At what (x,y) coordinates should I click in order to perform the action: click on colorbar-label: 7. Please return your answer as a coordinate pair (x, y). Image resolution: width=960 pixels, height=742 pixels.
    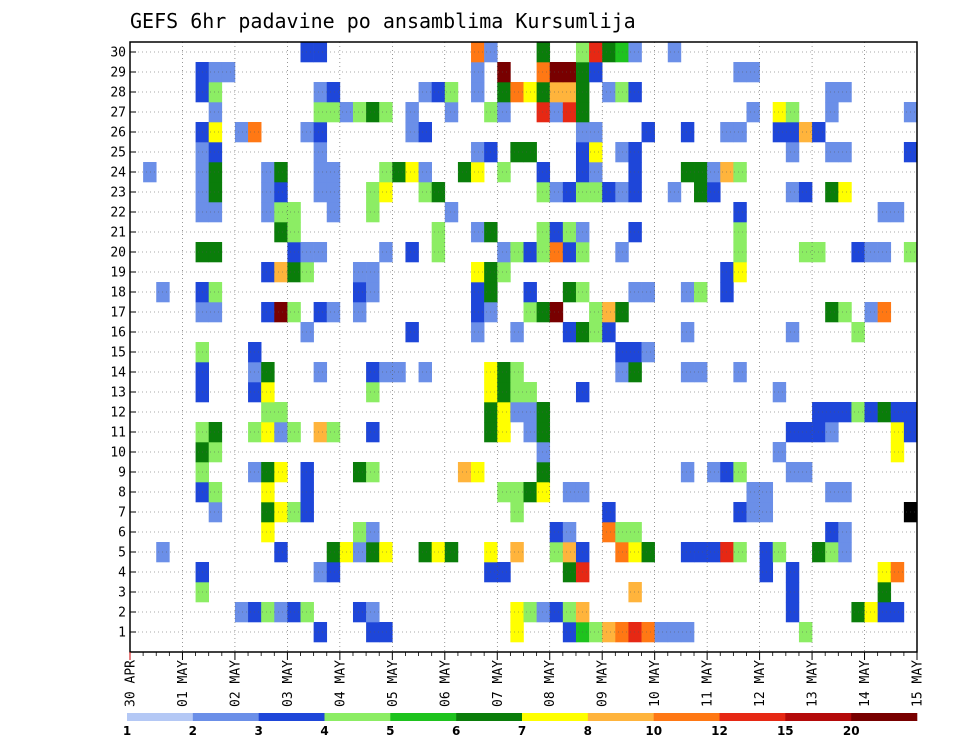
    Looking at the image, I should click on (522, 731).